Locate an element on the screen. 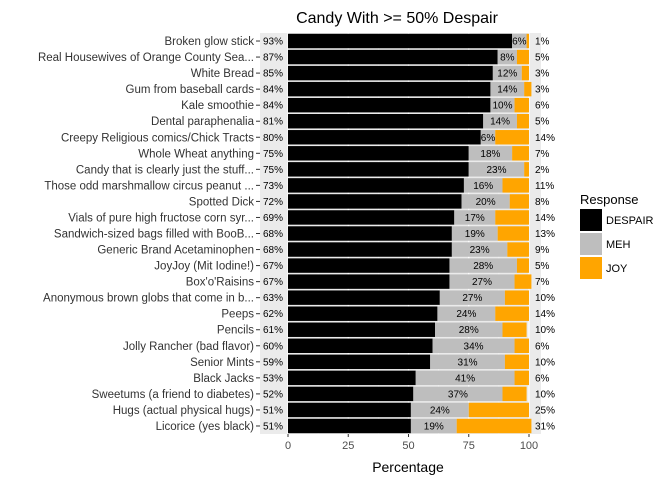 This screenshot has height=480, width=672. value-label-despair: 62% is located at coordinates (273, 314).